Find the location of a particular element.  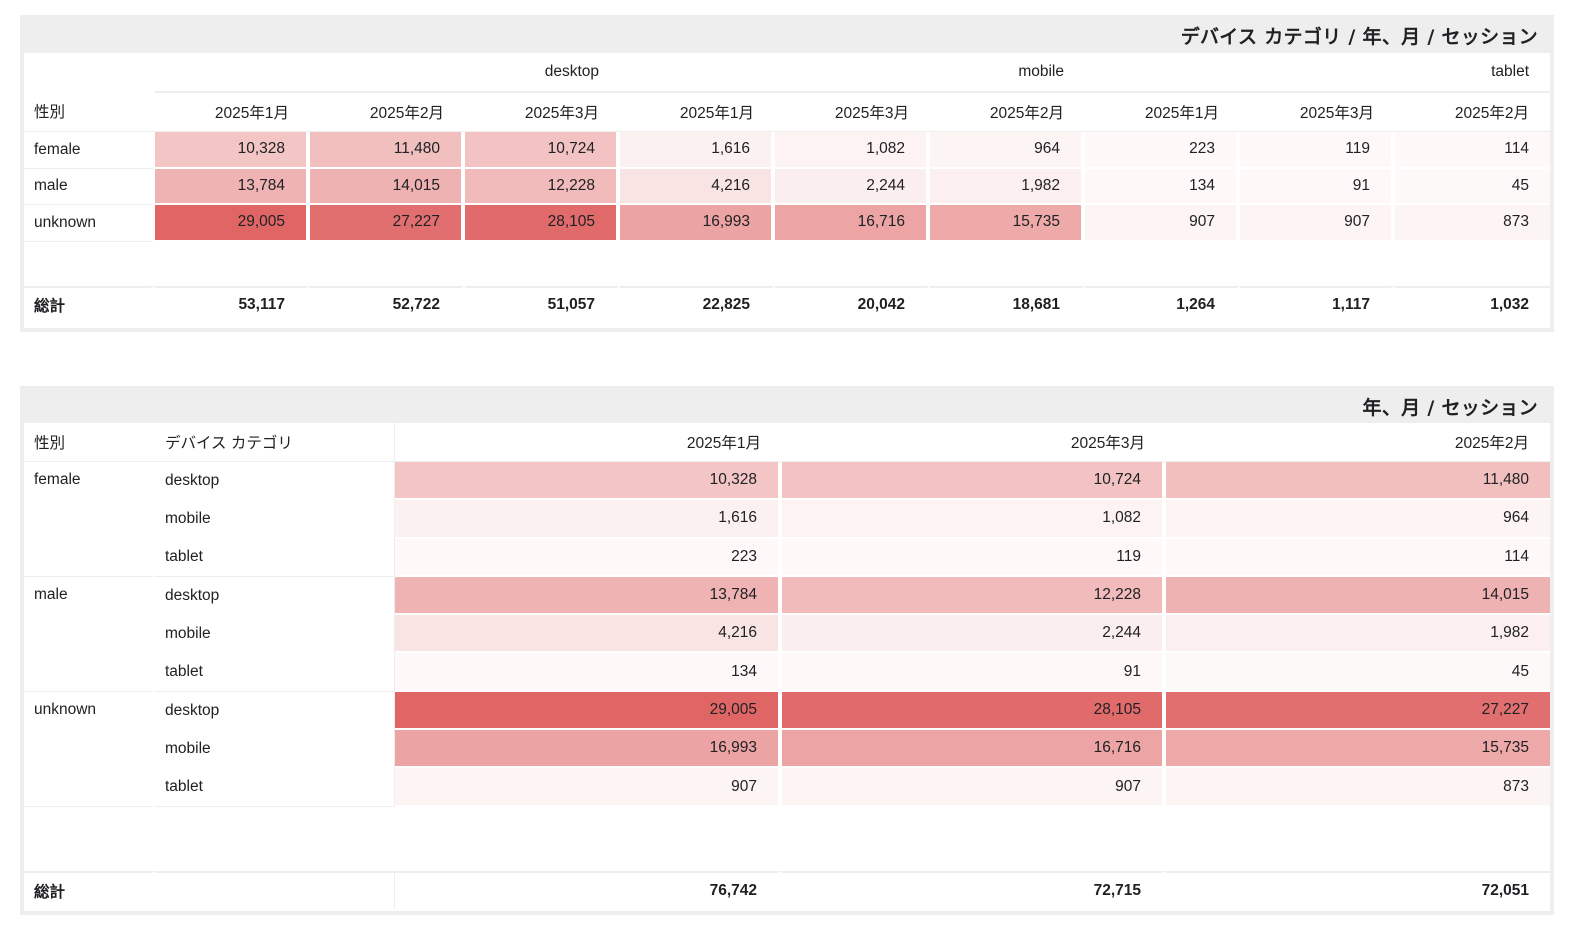

data-cell: 2,244 is located at coordinates (974, 634).